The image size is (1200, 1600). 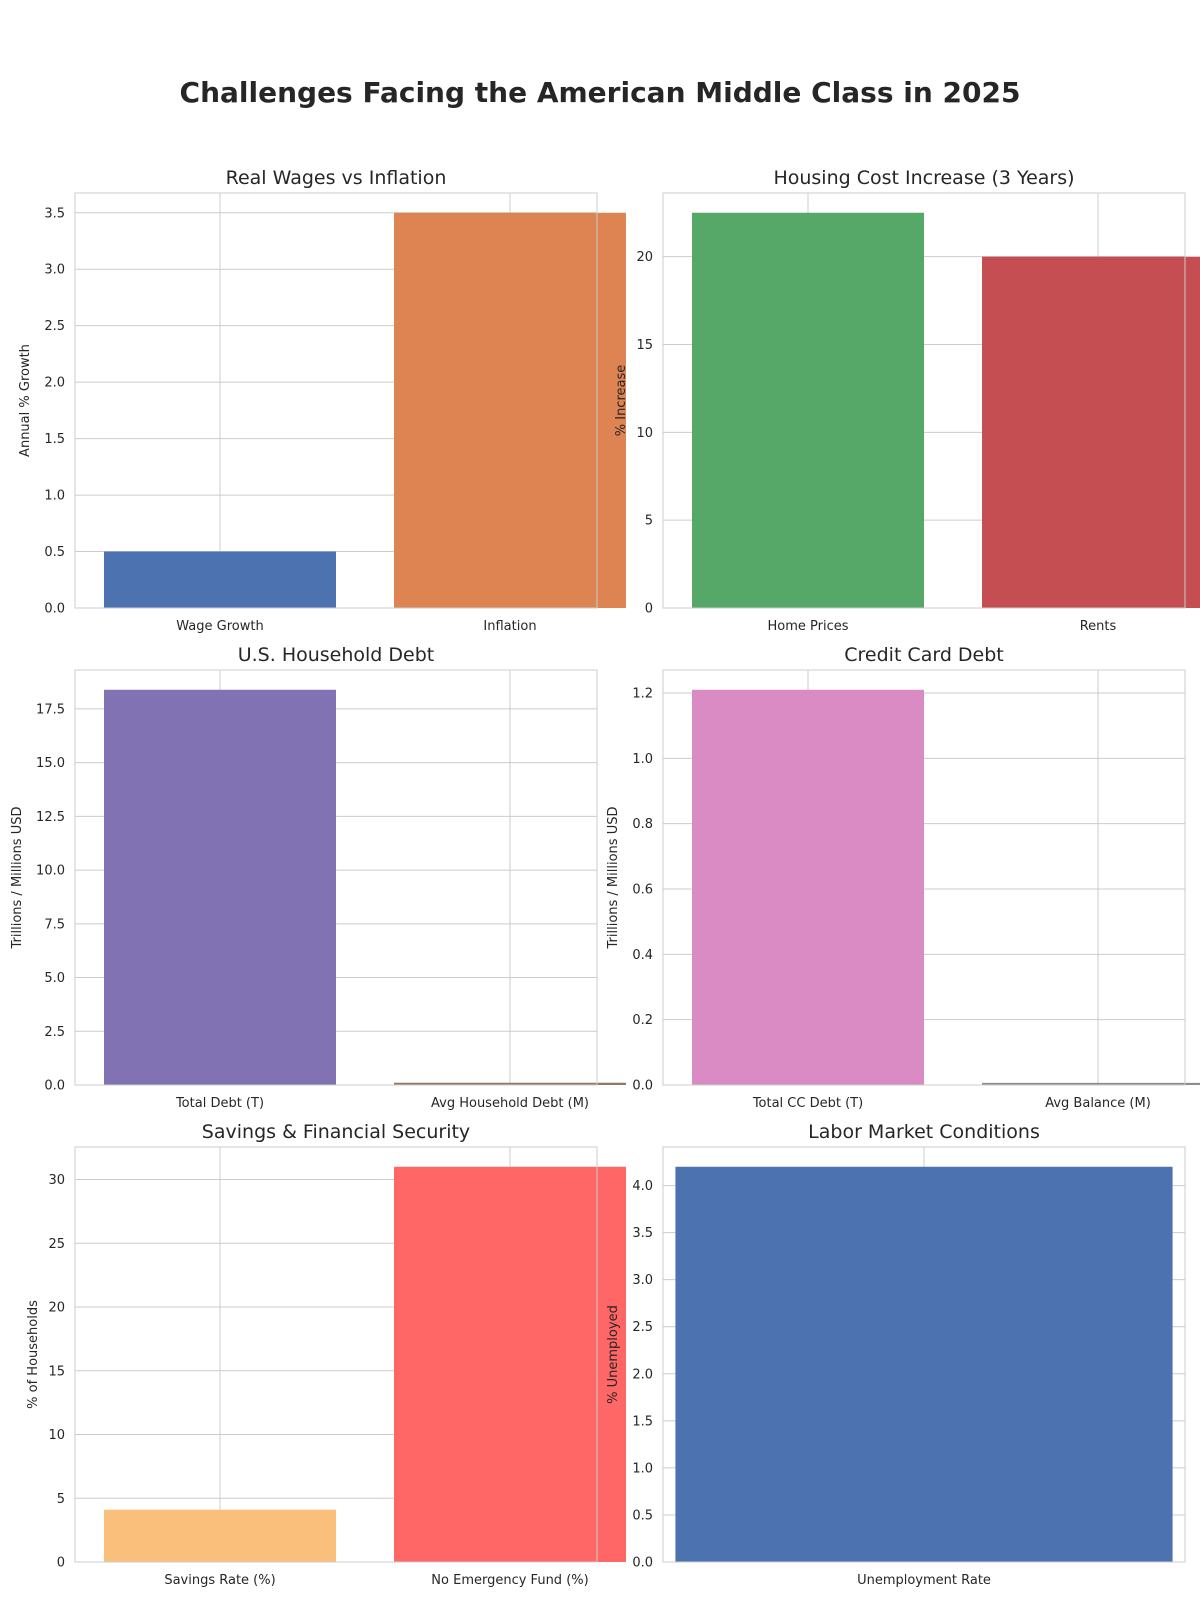 What do you see at coordinates (336, 1132) in the screenshot?
I see `panel-title: Savings & Financial Security` at bounding box center [336, 1132].